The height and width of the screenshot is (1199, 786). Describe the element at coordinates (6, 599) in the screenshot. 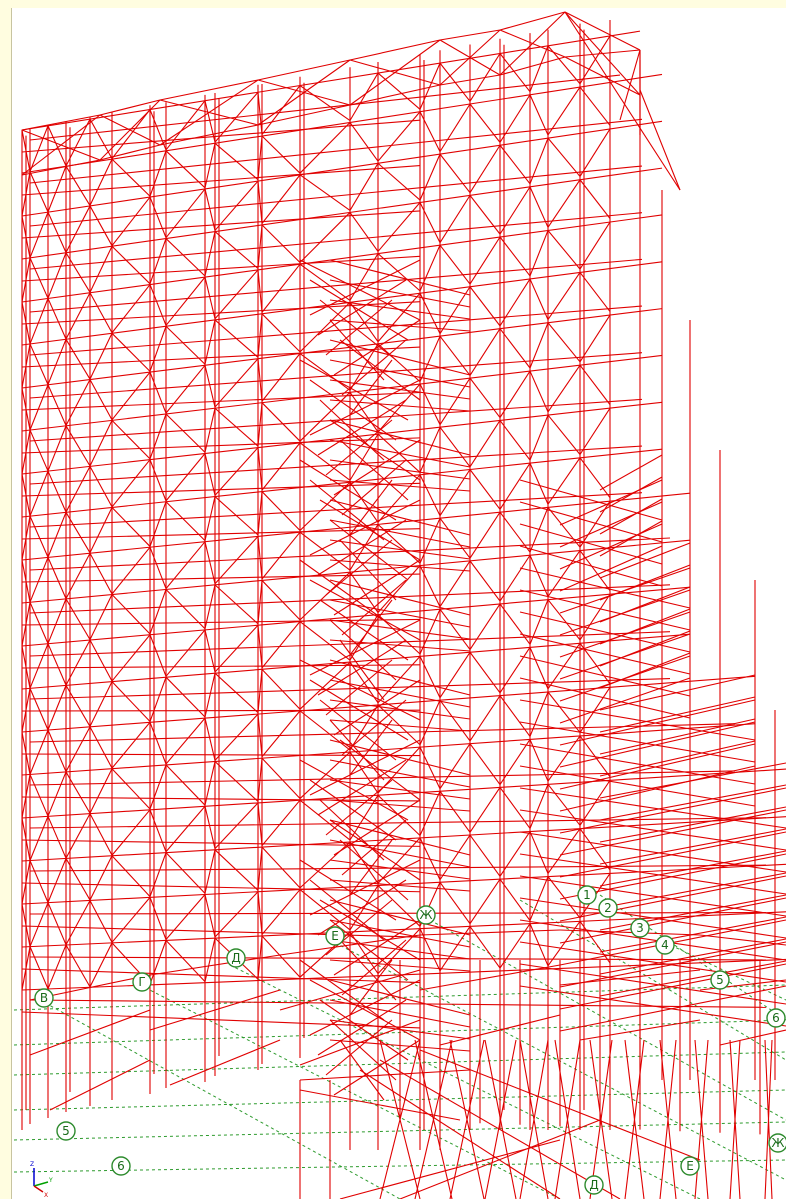

I see `side-panel-edge` at that location.